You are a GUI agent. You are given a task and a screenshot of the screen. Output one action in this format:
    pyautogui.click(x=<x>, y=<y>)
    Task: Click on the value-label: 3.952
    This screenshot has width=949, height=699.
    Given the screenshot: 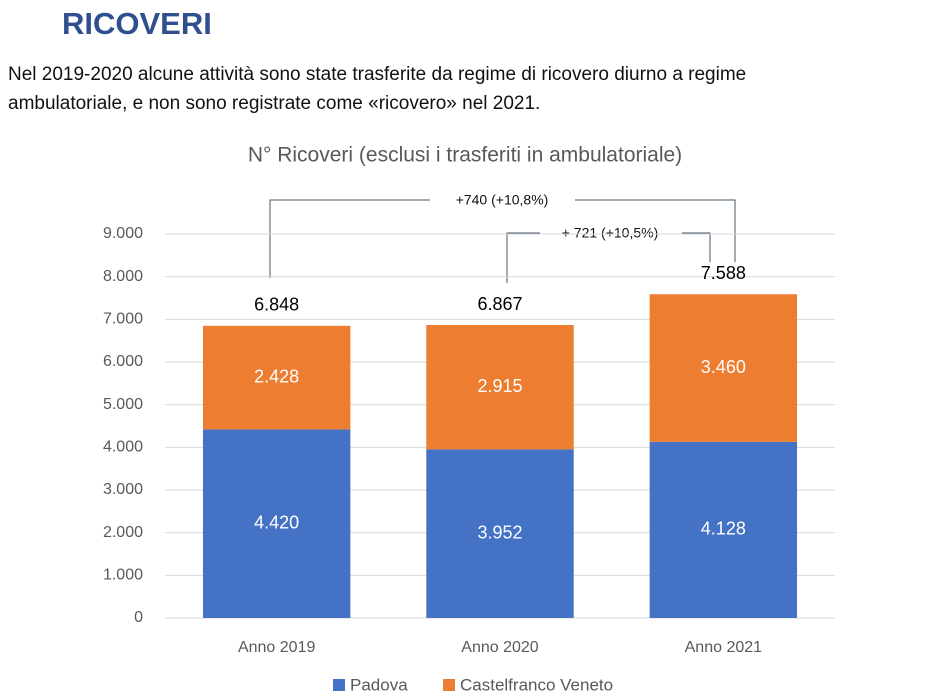 What is the action you would take?
    pyautogui.click(x=499, y=532)
    